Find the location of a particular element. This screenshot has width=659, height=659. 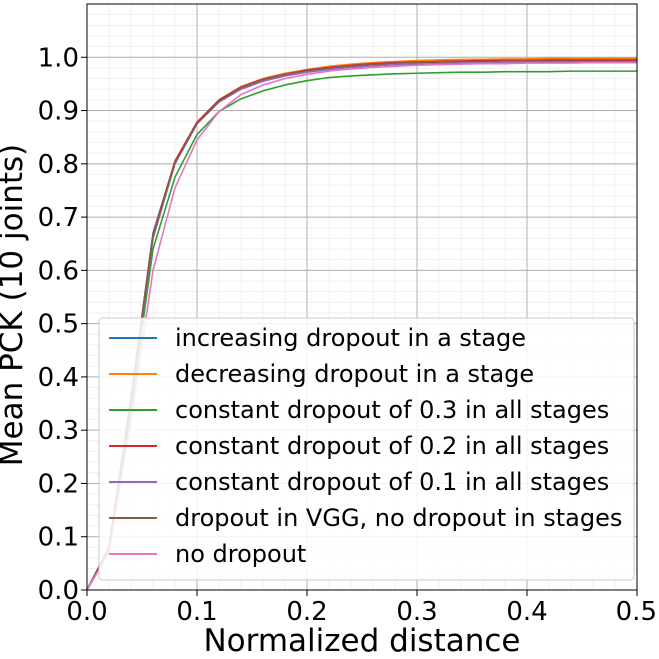

legend-label-5: constant dropout of 0.1 in all stages is located at coordinates (392, 482).